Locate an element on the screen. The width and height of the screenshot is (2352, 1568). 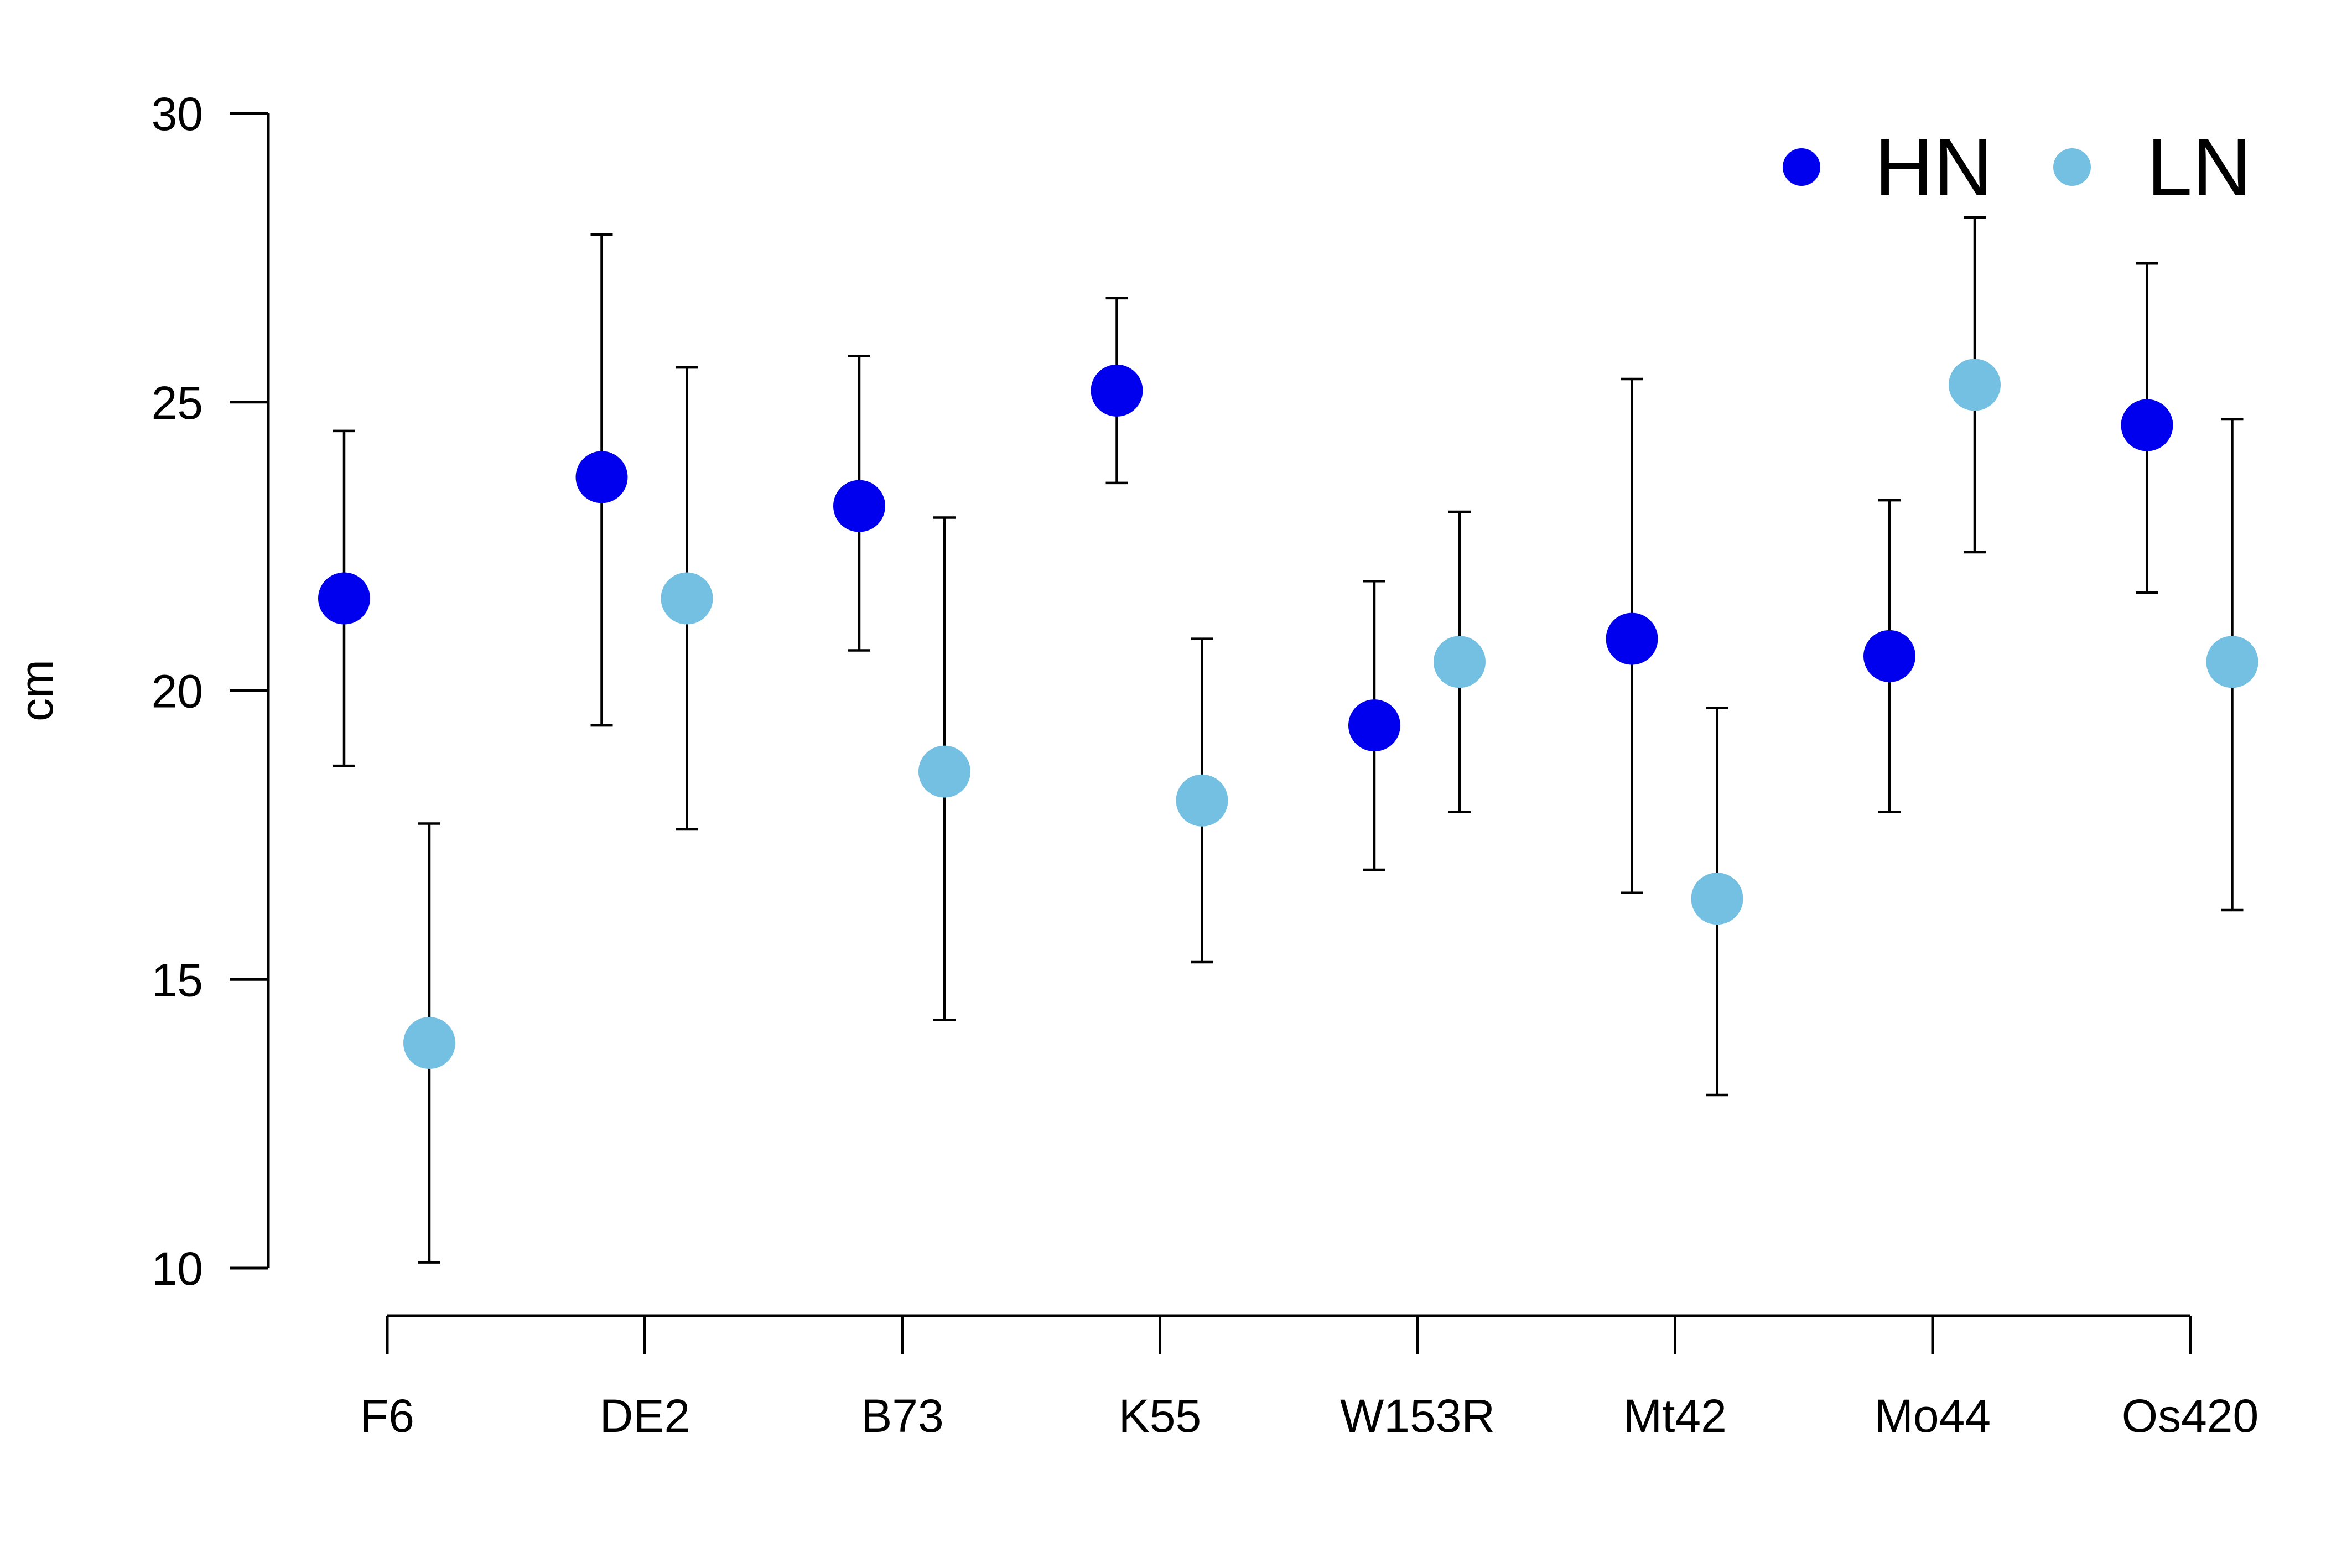
legend-marker-hn is located at coordinates (1802, 167).